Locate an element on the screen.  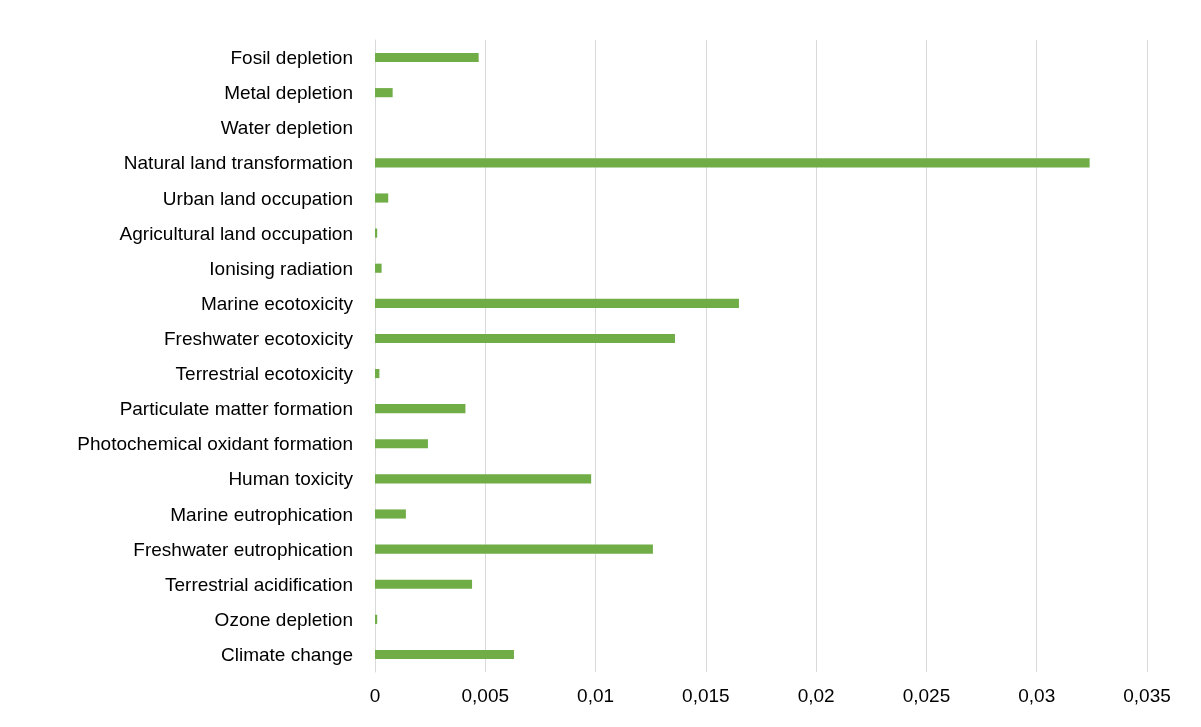
x-tick-label: 0,02 is located at coordinates (816, 695).